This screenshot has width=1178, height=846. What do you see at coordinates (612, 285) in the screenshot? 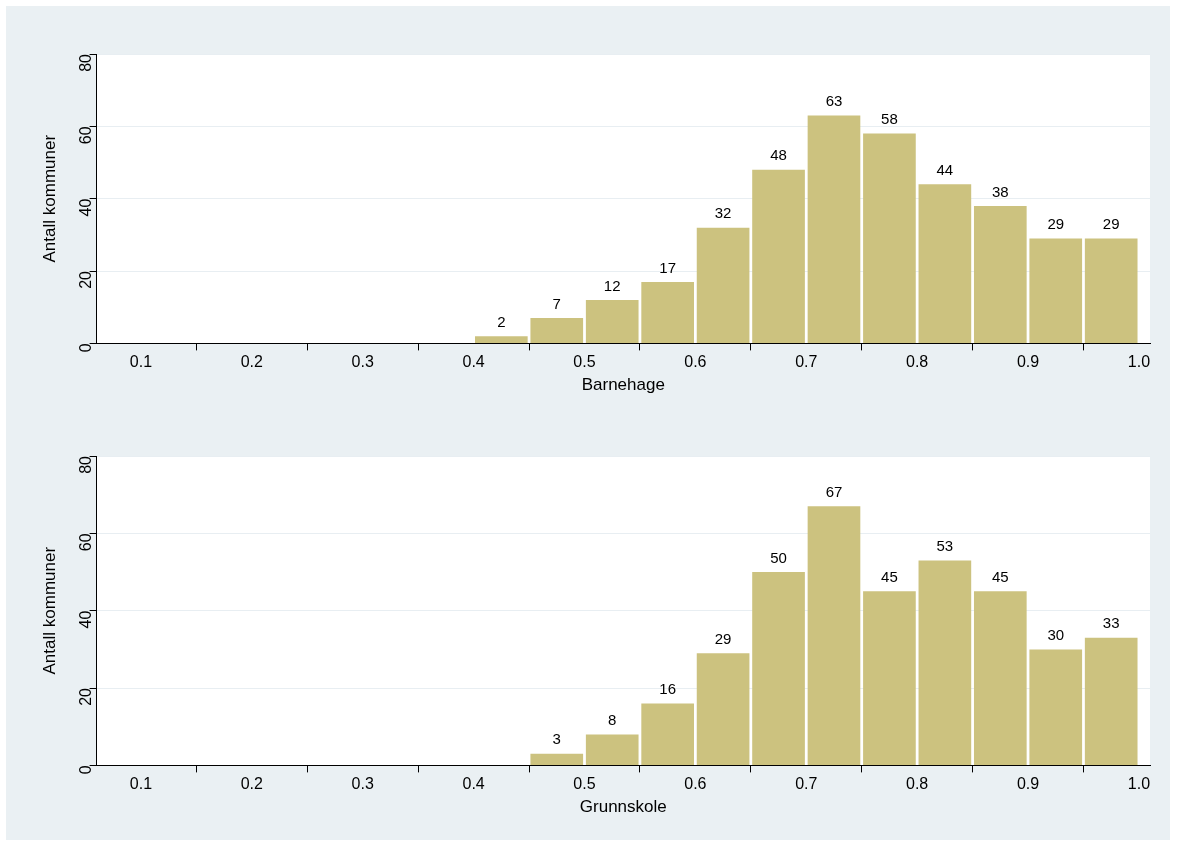
I see `data-label: 12` at bounding box center [612, 285].